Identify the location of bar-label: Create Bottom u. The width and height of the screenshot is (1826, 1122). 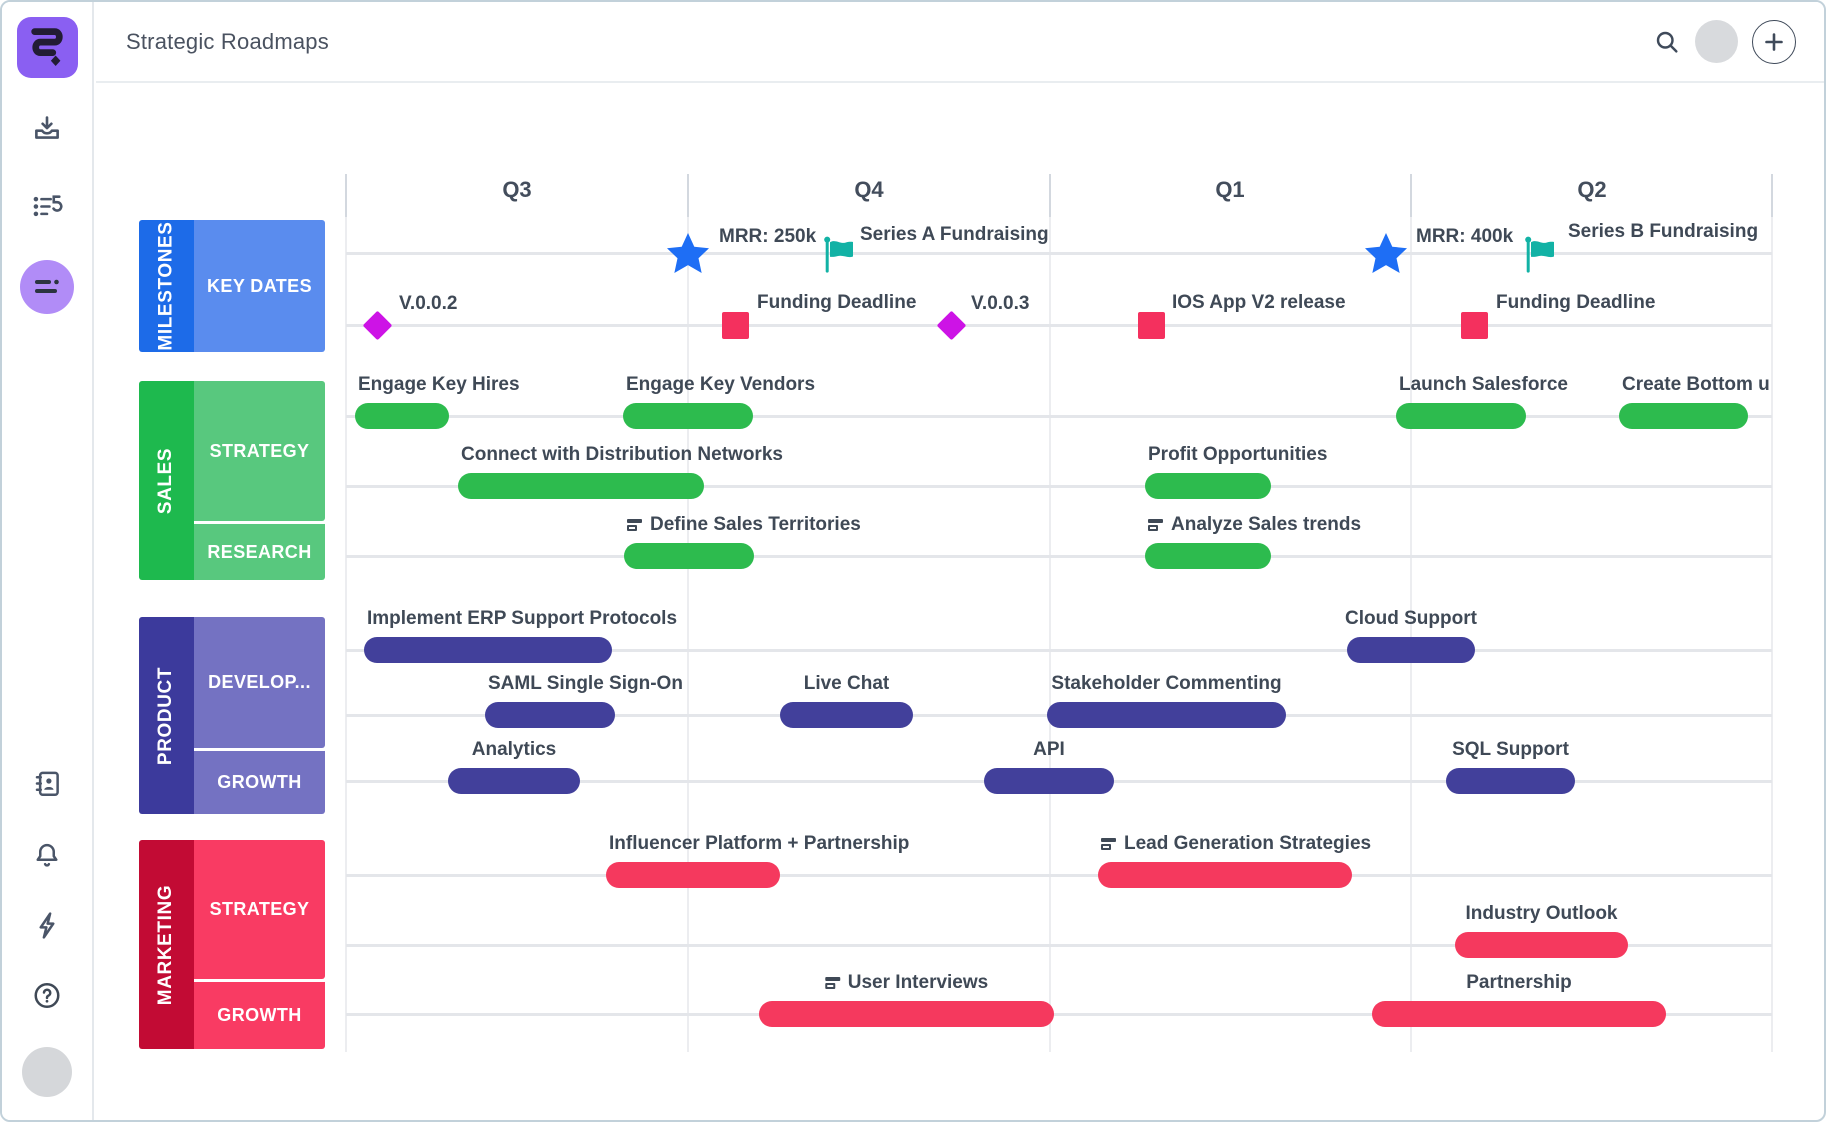
(1696, 385).